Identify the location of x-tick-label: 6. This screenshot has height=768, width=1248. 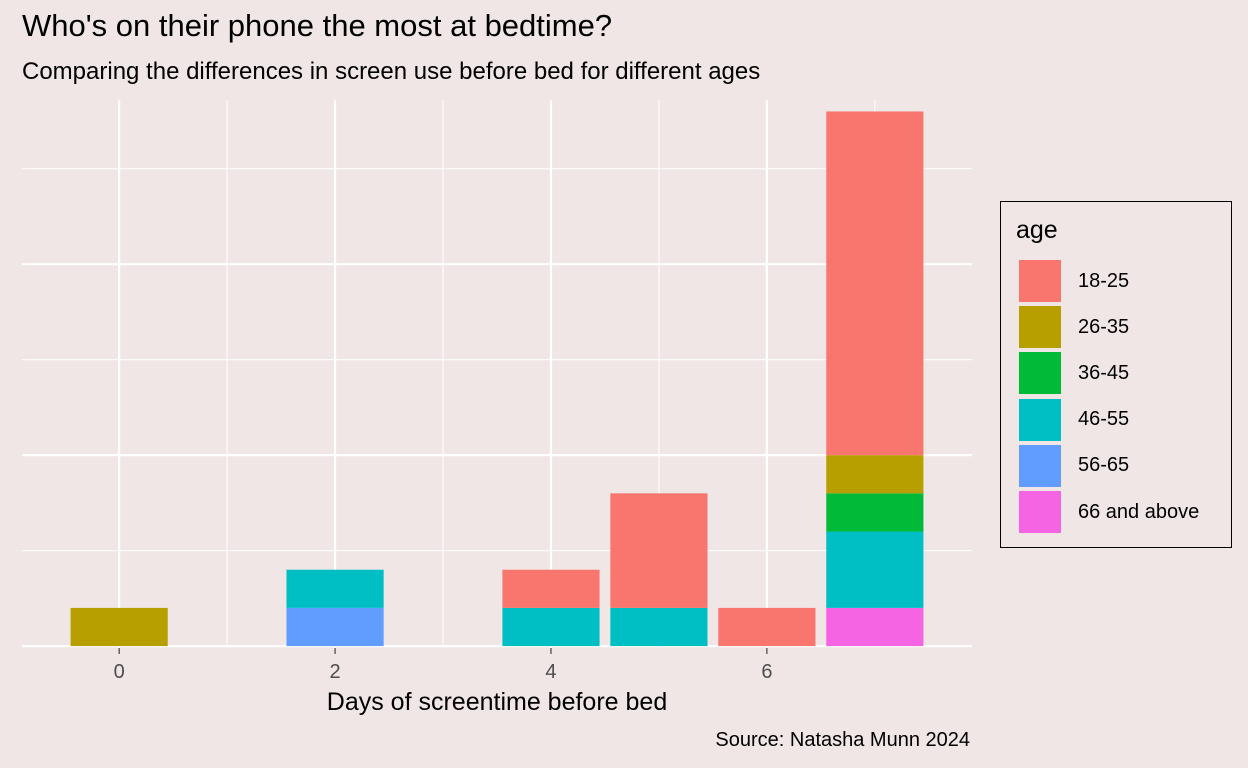
(766, 672).